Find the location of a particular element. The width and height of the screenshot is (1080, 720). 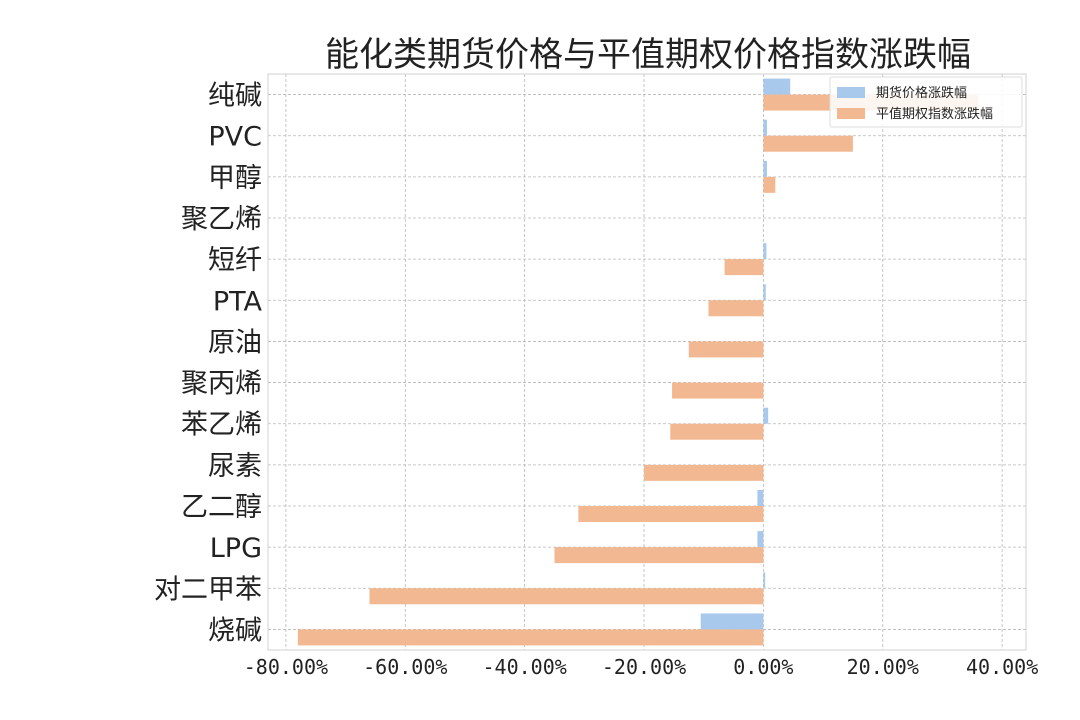

y-tick-label: 对二甲苯 is located at coordinates (208, 589).